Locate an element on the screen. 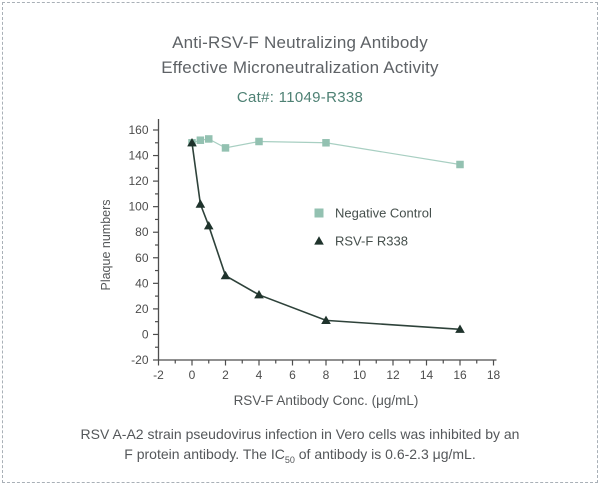  x-tick-label: 16 is located at coordinates (460, 375).